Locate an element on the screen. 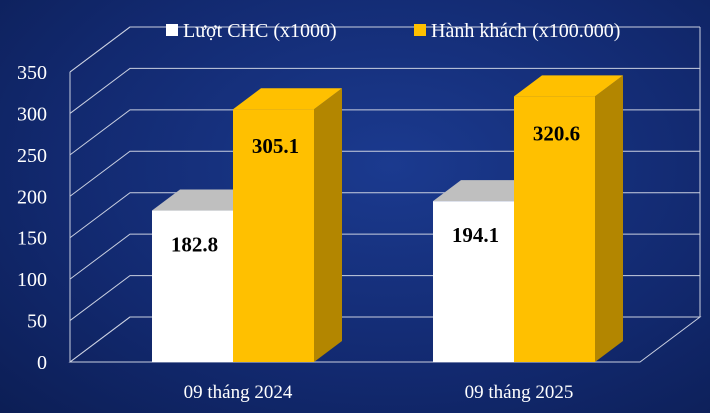  x-tick-label: 09 tháng 2025 is located at coordinates (519, 392).